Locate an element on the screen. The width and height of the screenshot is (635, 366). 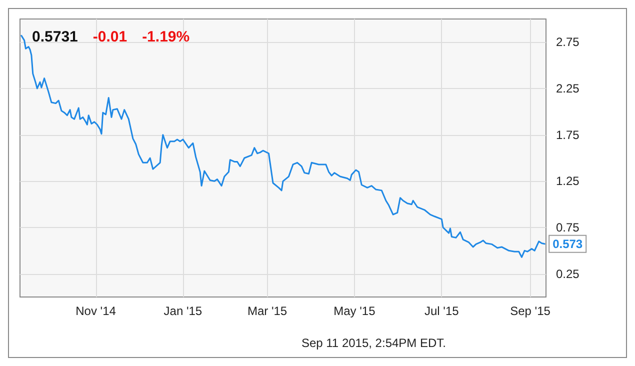
x-tick-label: Jan '15 is located at coordinates (183, 311).